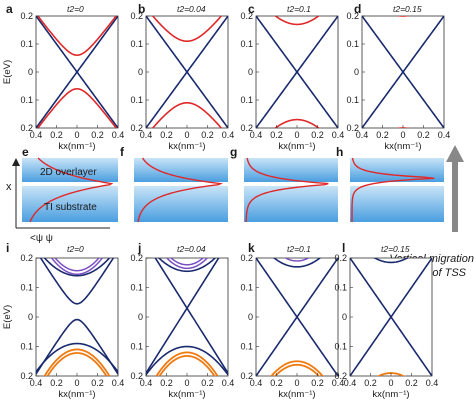  I want to click on panel-letter: g, so click(233, 152).